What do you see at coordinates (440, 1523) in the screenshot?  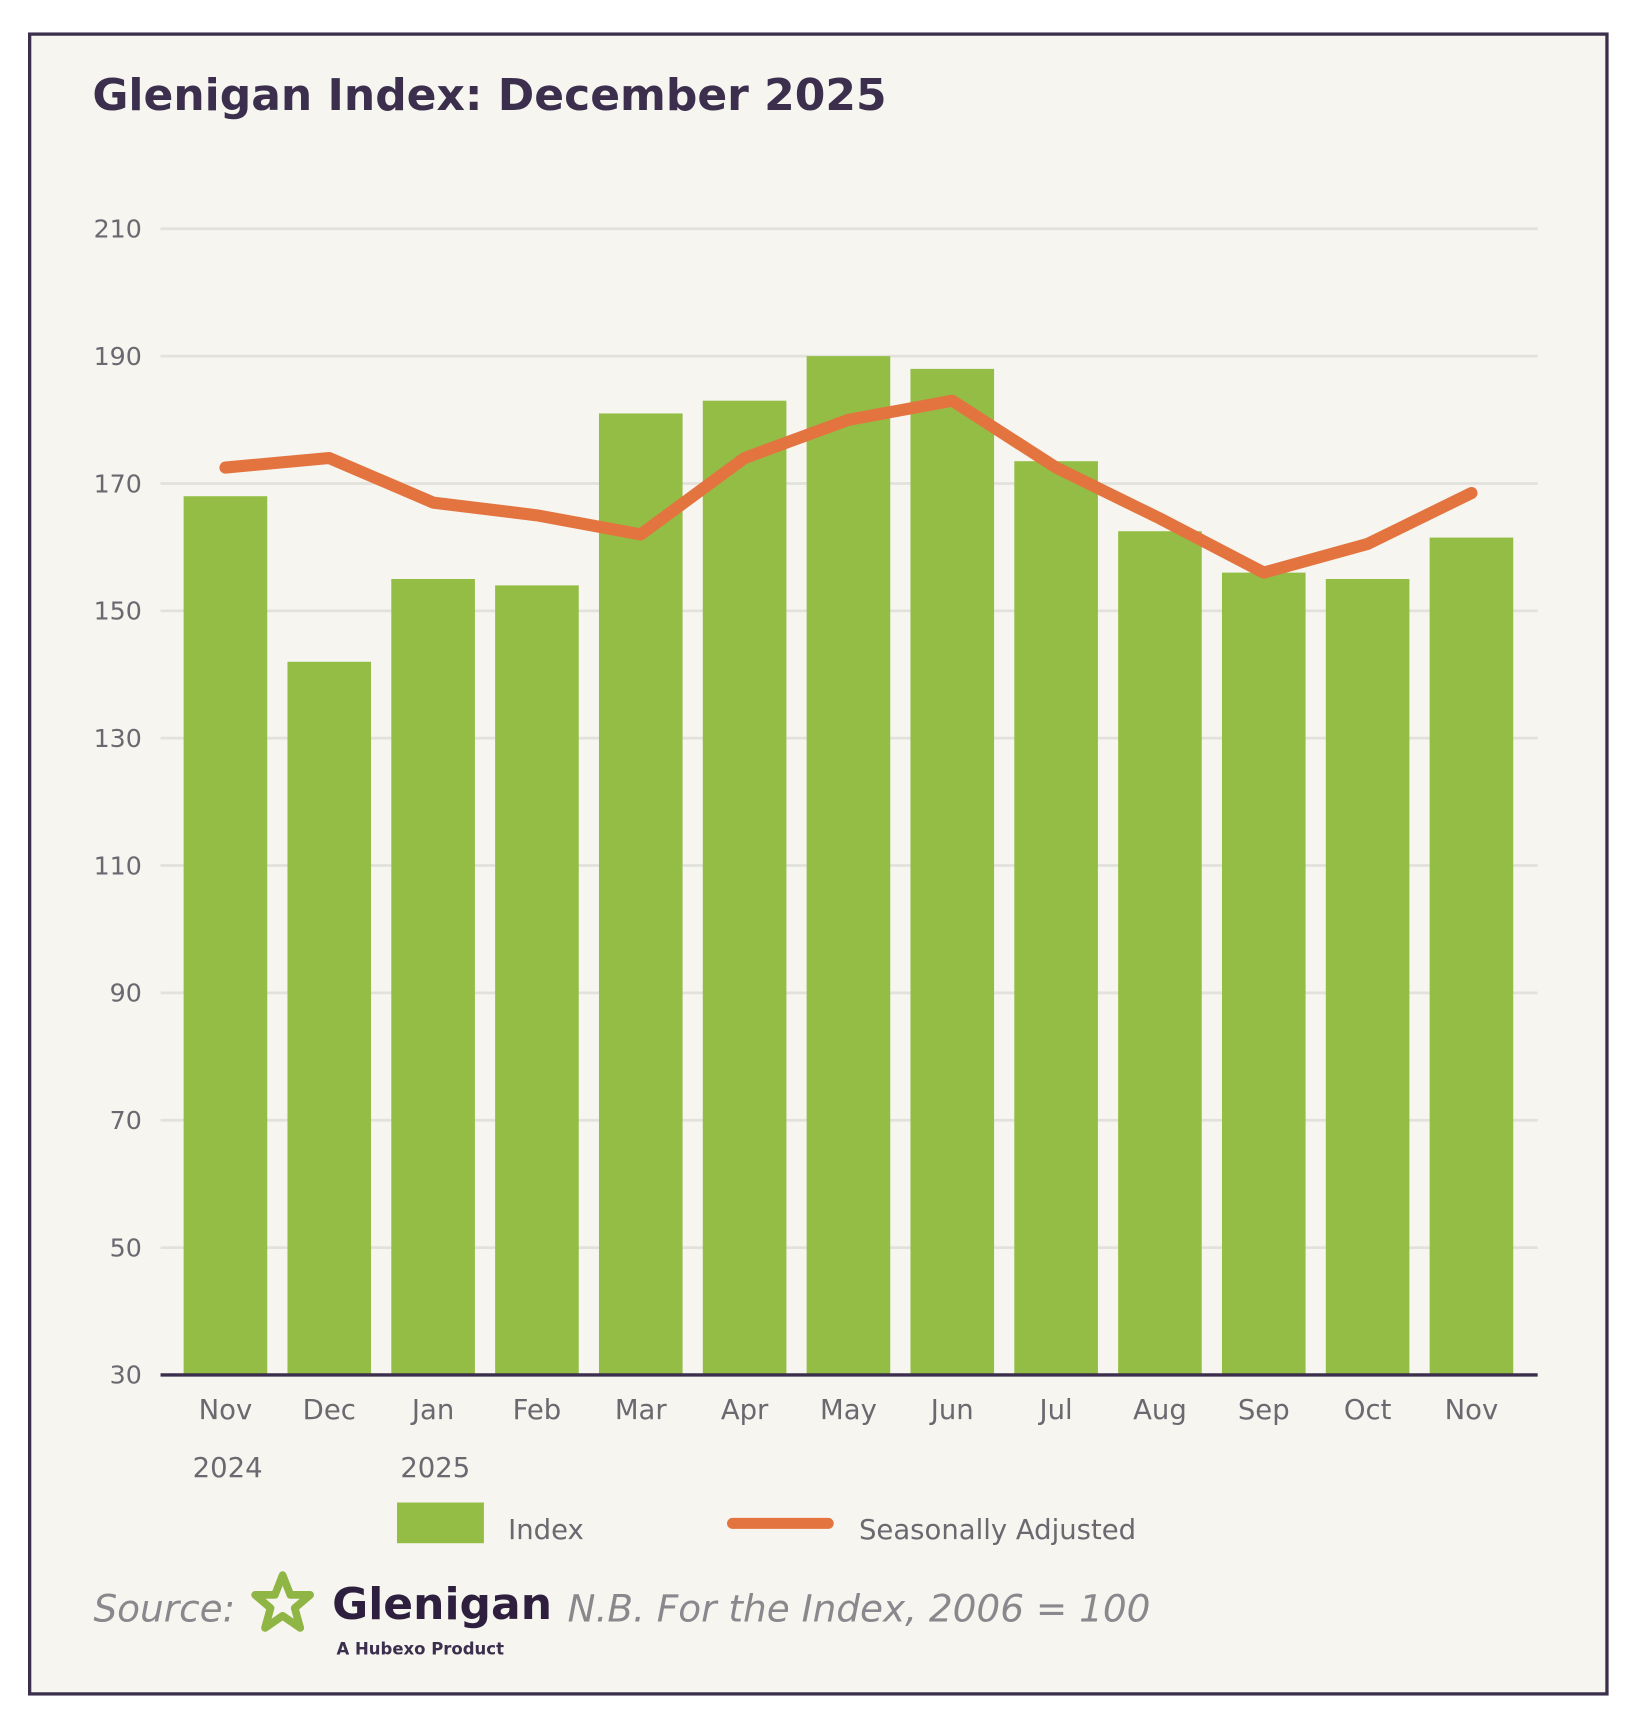 I see `legend-index-swatch` at bounding box center [440, 1523].